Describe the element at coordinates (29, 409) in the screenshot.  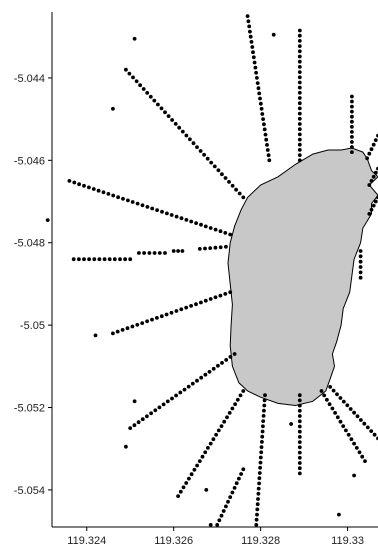
I see `y-tick-label: -5.052` at that location.